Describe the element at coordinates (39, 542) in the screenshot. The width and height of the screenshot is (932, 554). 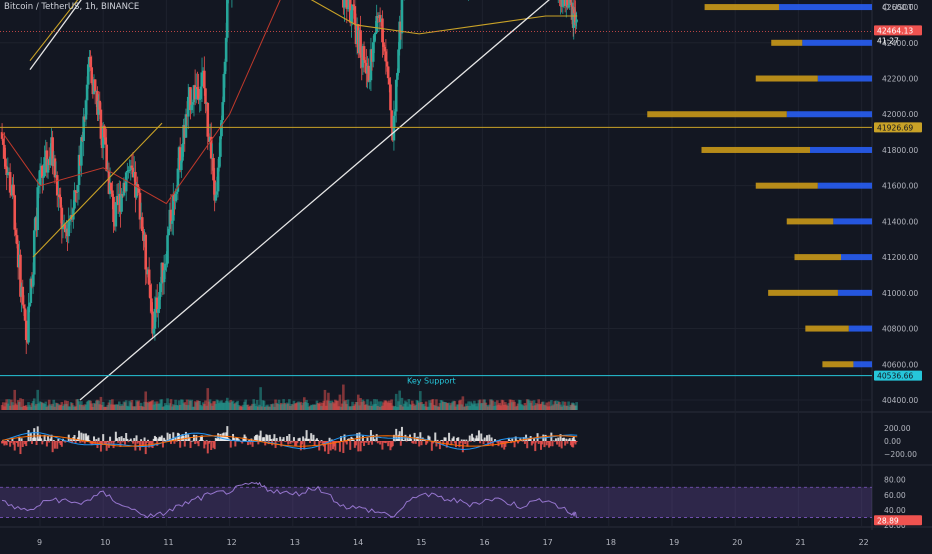
I see `time-axis-tick: 9` at that location.